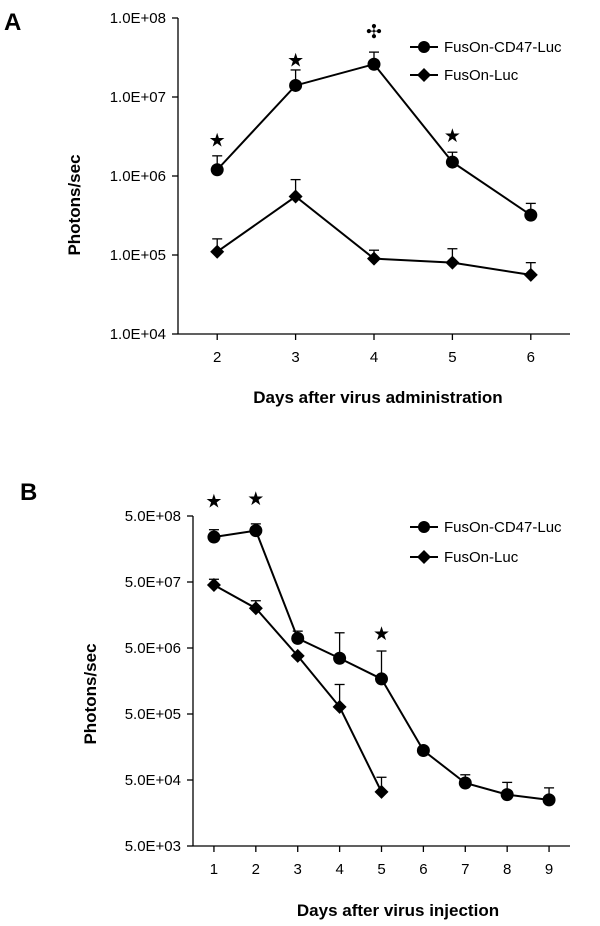  What do you see at coordinates (503, 527) in the screenshot?
I see `panel-b-legend-label-cd47: FusOn-CD47-Luc` at bounding box center [503, 527].